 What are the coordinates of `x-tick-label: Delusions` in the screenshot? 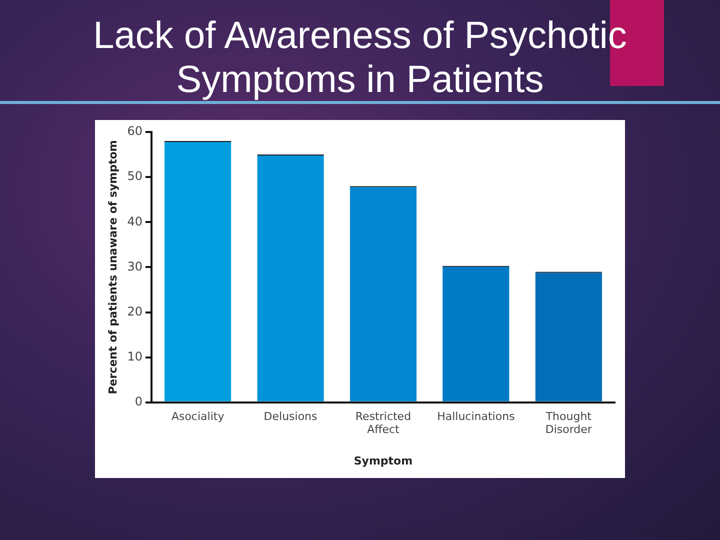 It's located at (291, 416).